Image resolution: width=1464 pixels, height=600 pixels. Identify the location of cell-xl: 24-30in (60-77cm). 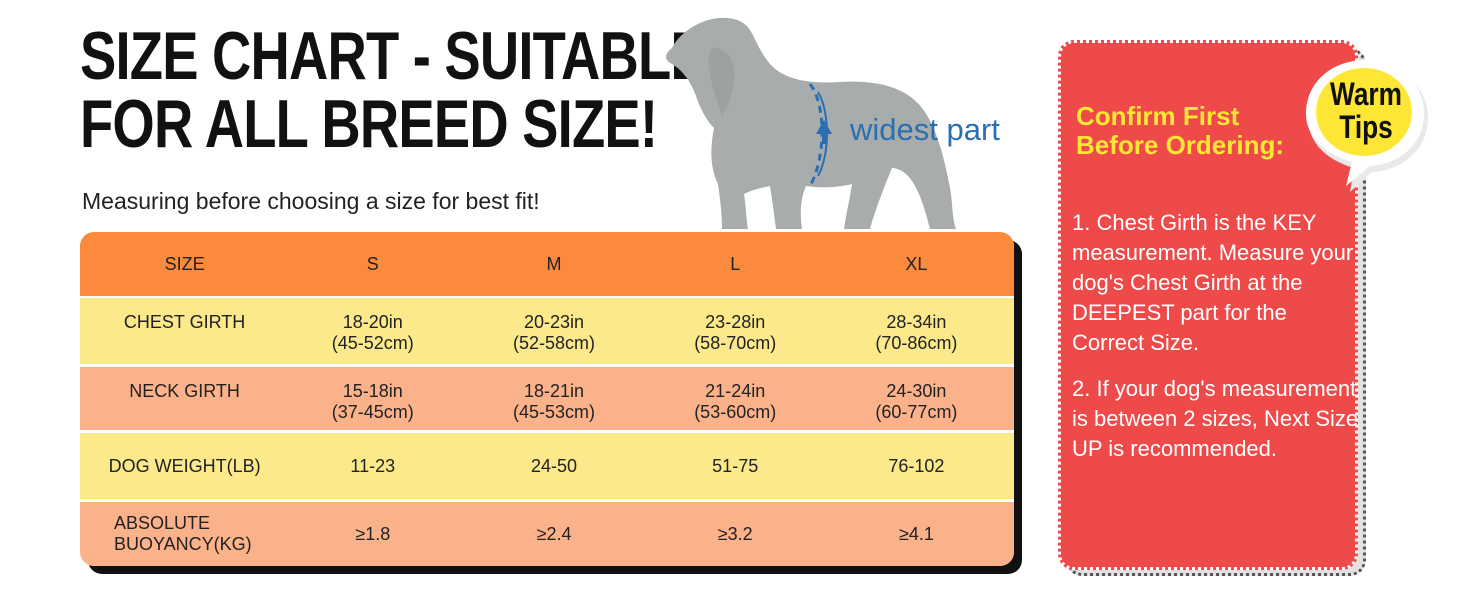
(916, 402).